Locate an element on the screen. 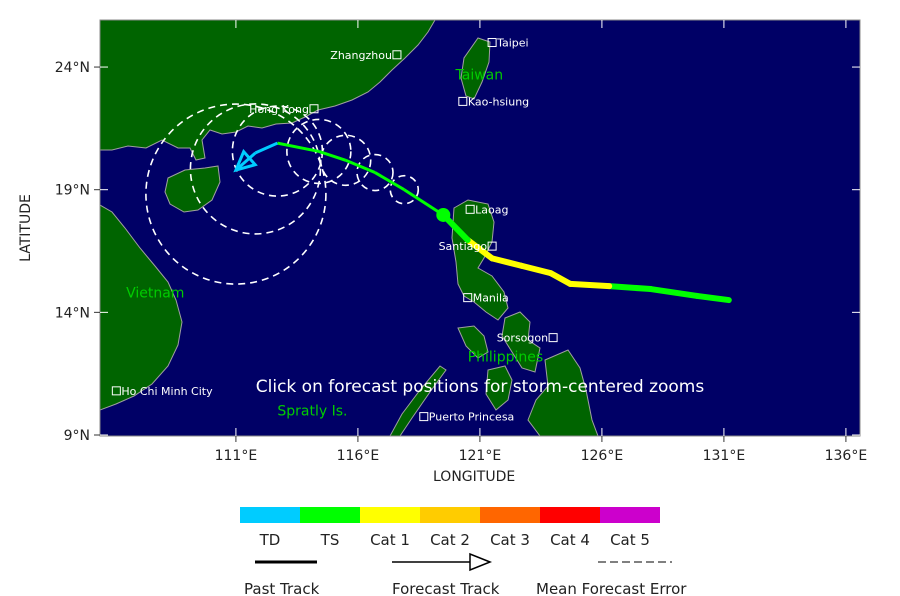  legend-category-label: Cat 2 is located at coordinates (450, 540).